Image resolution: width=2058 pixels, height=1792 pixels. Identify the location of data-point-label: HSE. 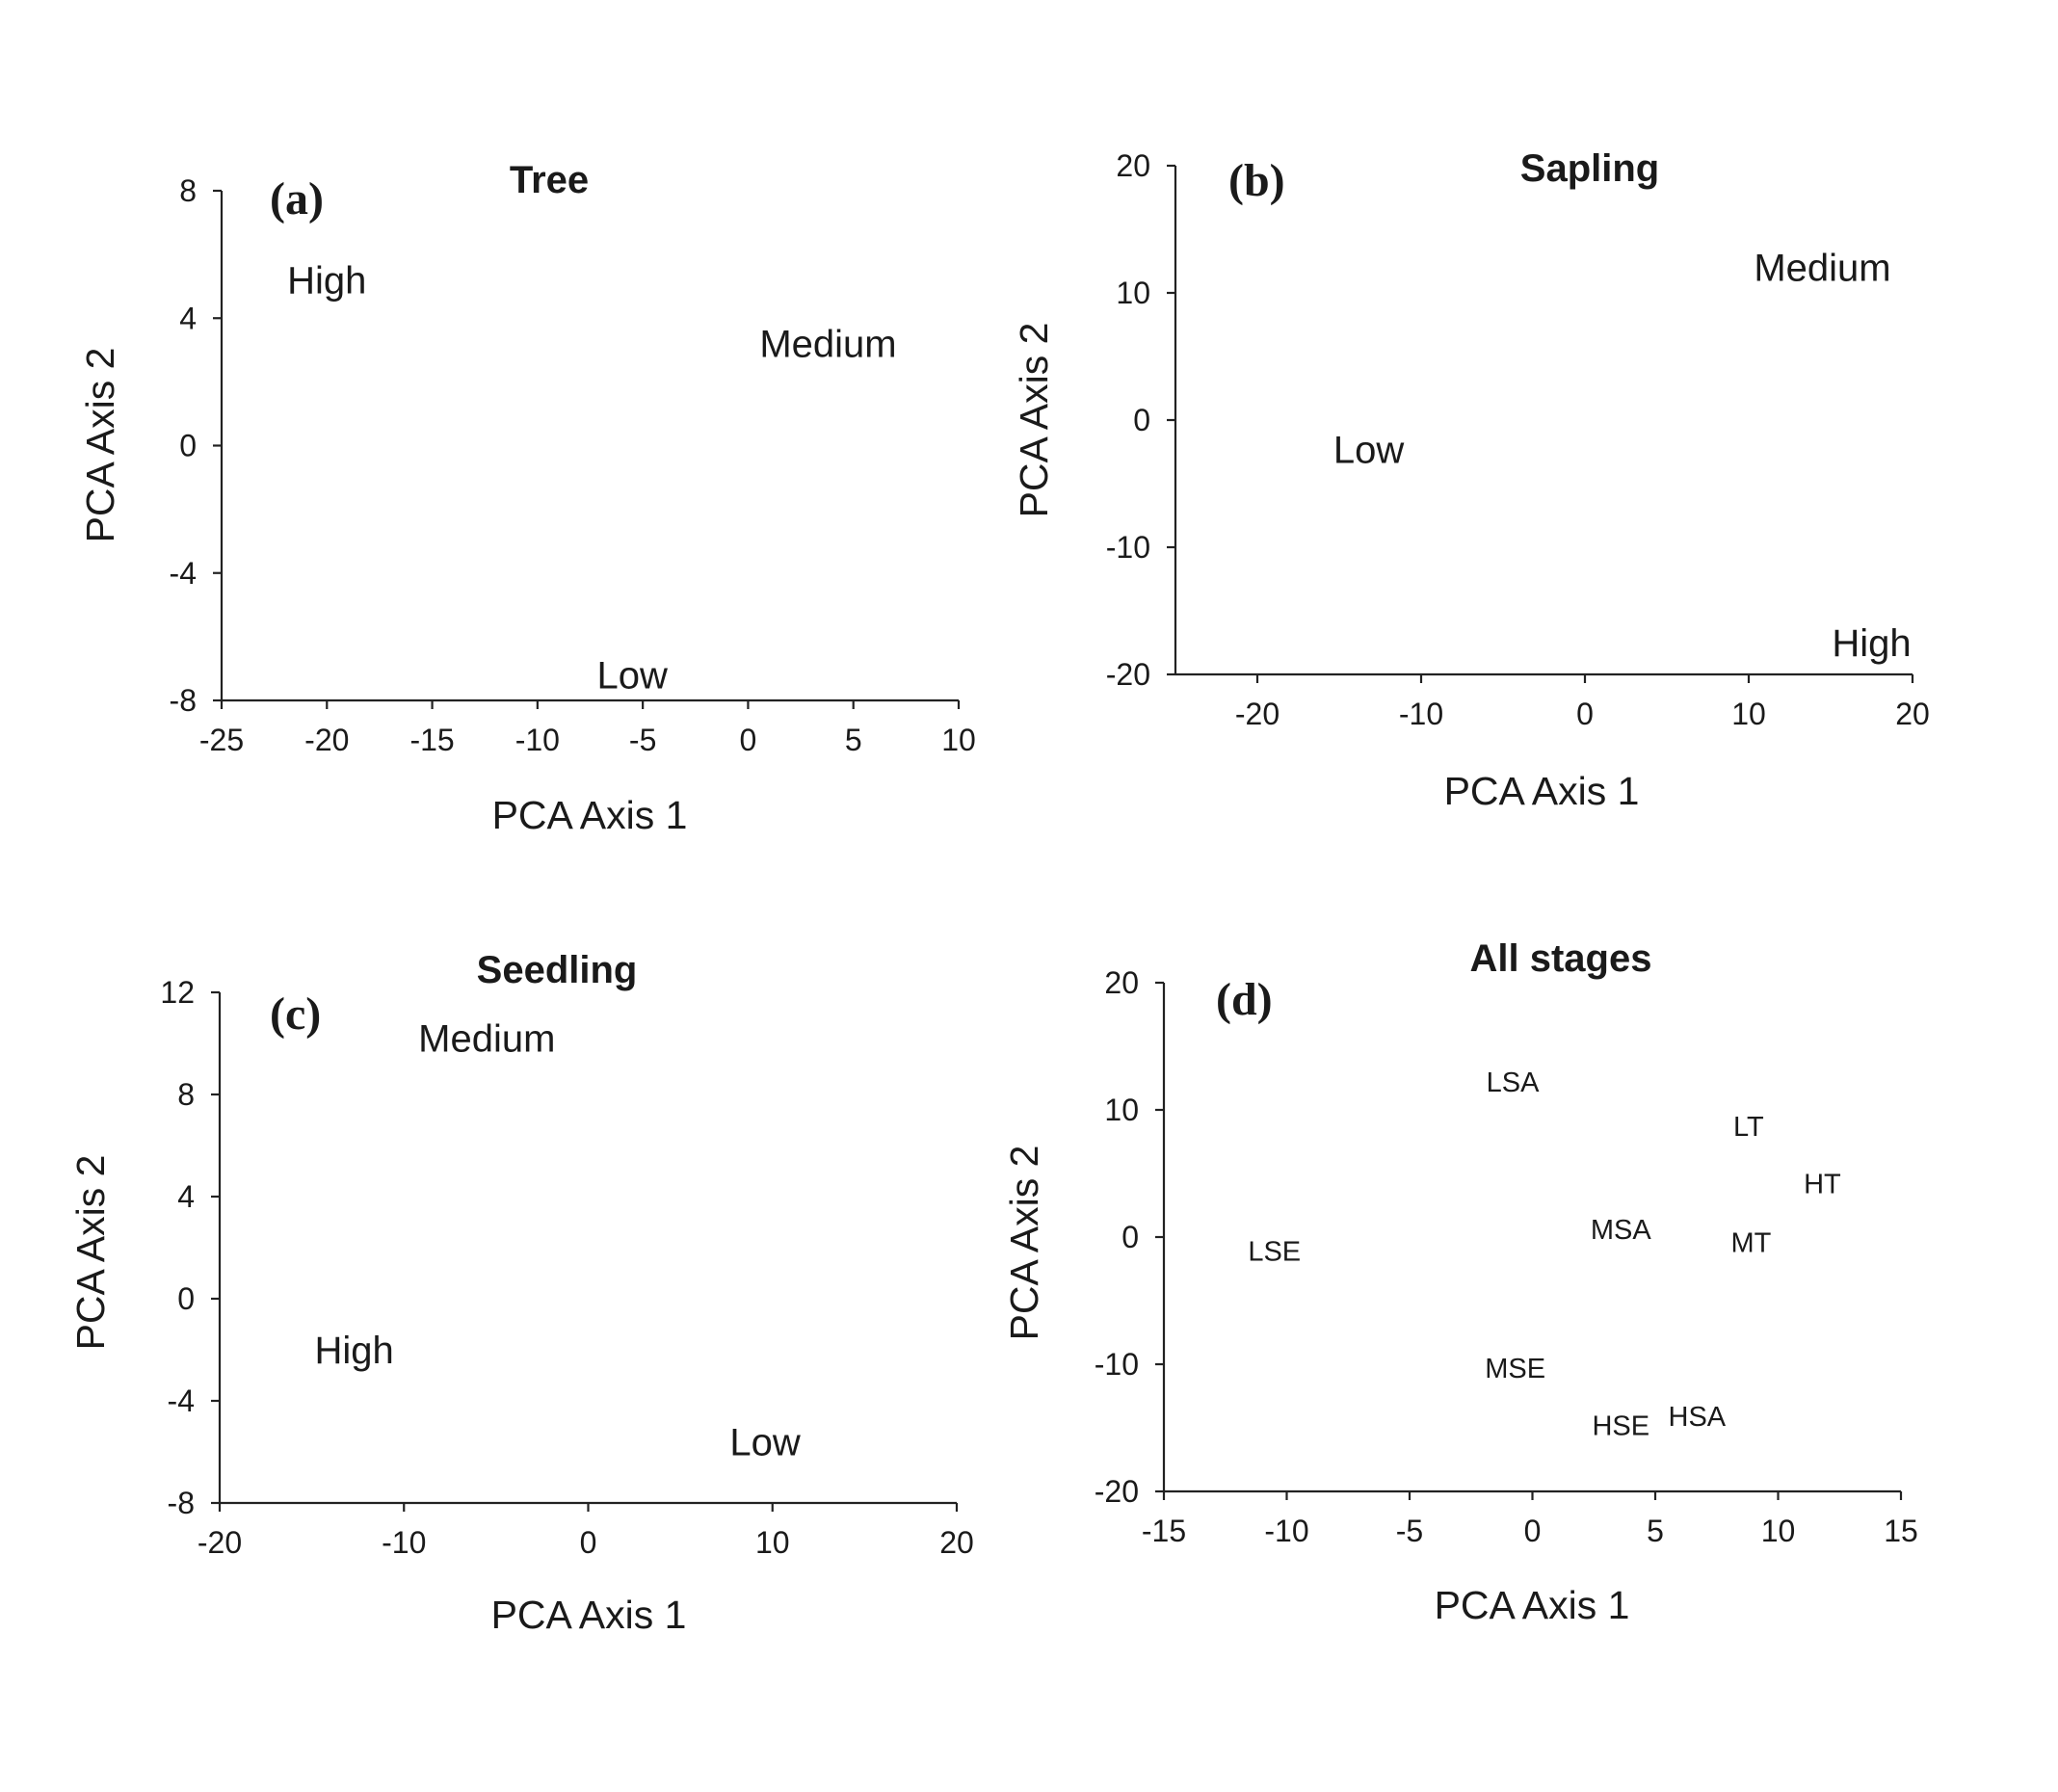
(1620, 1426).